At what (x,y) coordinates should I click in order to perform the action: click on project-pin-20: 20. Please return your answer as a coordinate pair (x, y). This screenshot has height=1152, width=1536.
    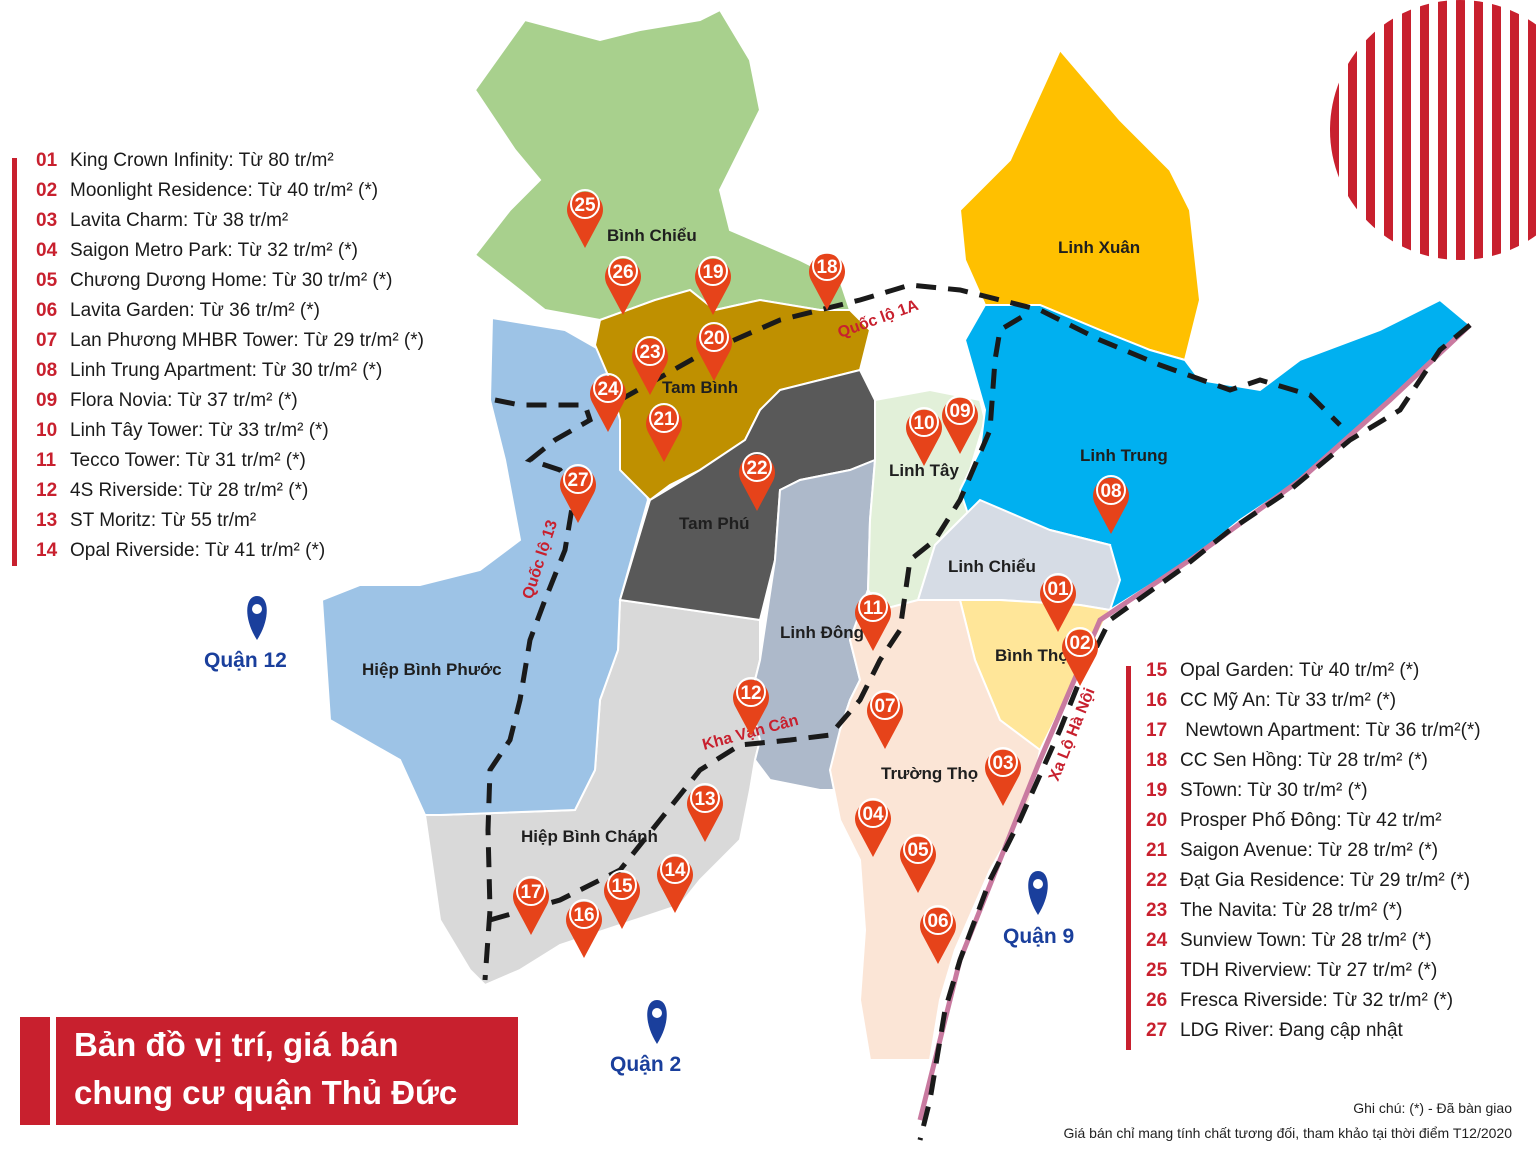
    Looking at the image, I should click on (714, 351).